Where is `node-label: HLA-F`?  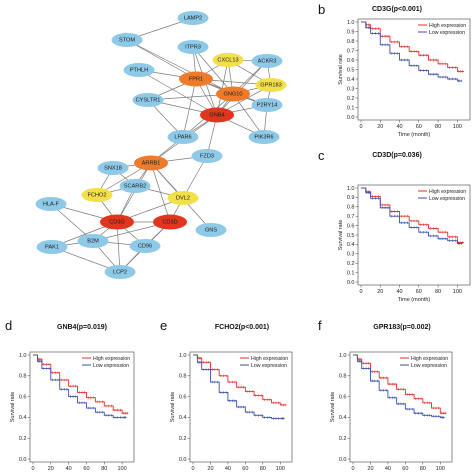 node-label: HLA-F is located at coordinates (51, 204).